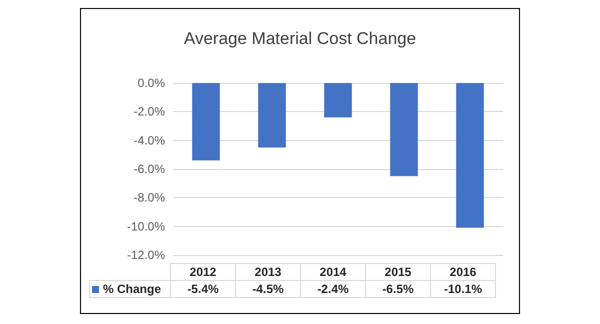  Describe the element at coordinates (130, 289) in the screenshot. I see `legend-label: % Change` at that location.